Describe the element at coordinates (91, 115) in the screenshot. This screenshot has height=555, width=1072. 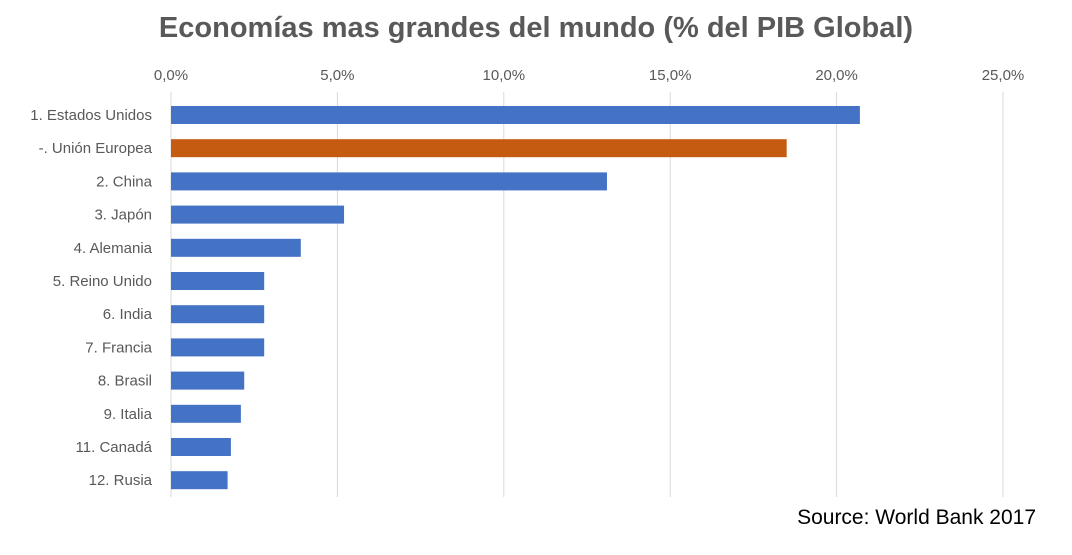
I see `category-label: 1. Estados Unidos` at that location.